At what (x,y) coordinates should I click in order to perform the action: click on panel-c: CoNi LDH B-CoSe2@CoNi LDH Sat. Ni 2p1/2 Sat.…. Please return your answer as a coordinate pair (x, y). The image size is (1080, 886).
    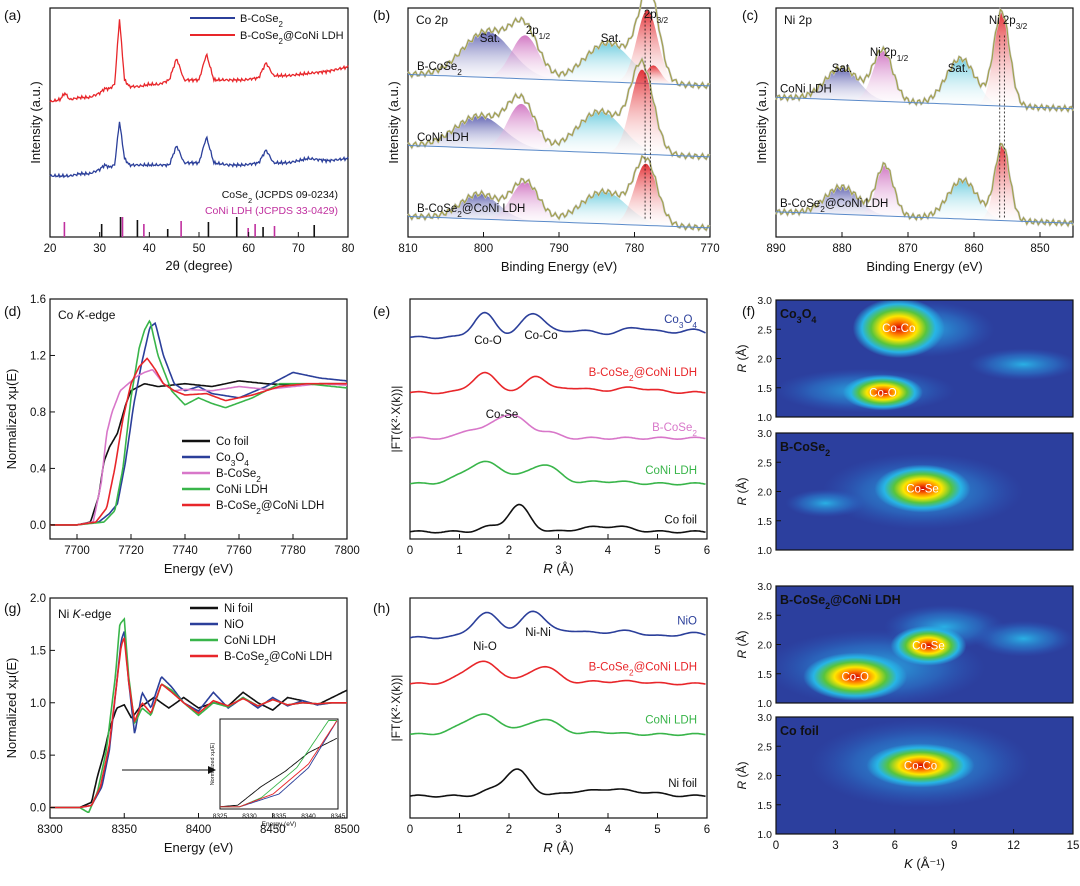
    Looking at the image, I should click on (908, 140).